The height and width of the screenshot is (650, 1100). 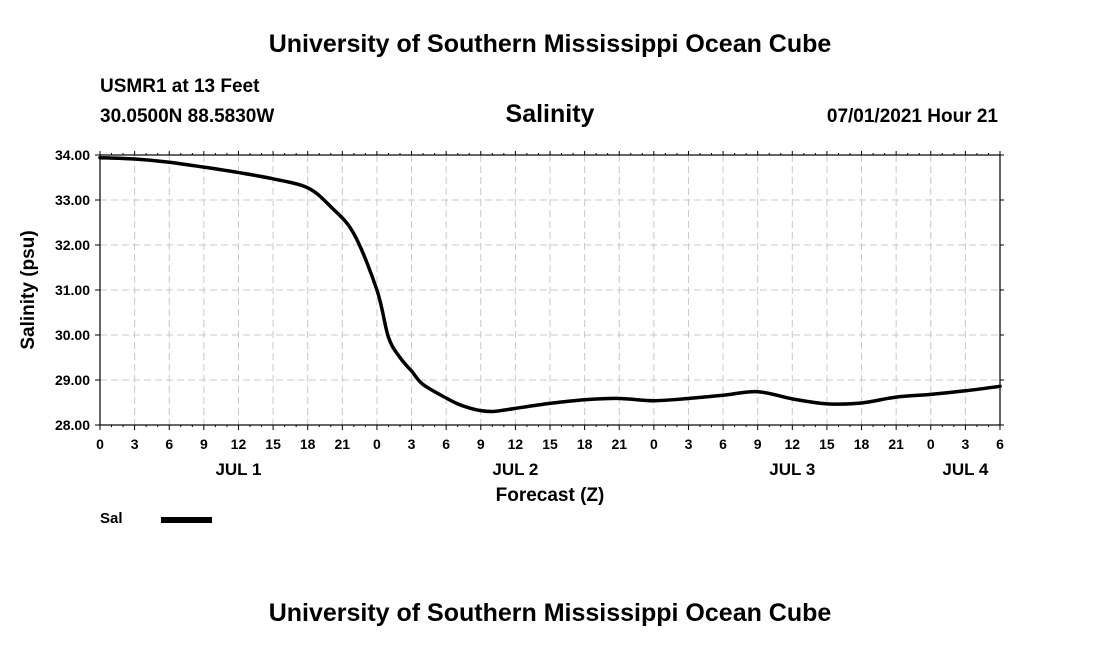 I want to click on y-axis-title: Salinity (psu), so click(x=28, y=289).